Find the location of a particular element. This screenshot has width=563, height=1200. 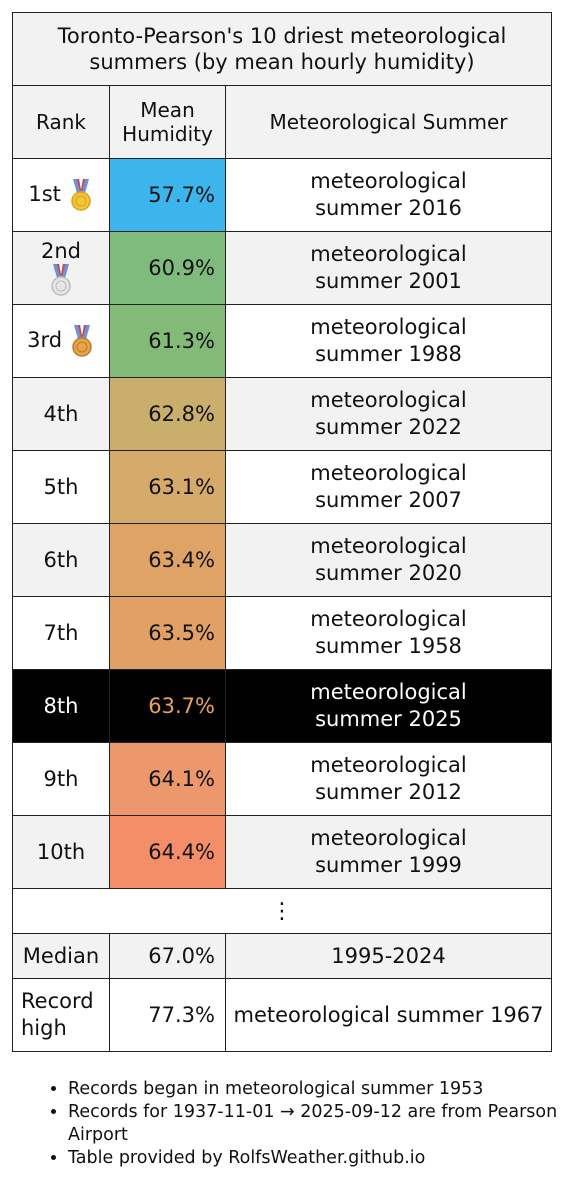

summer-cell: meteorological summer 2025 is located at coordinates (388, 706).